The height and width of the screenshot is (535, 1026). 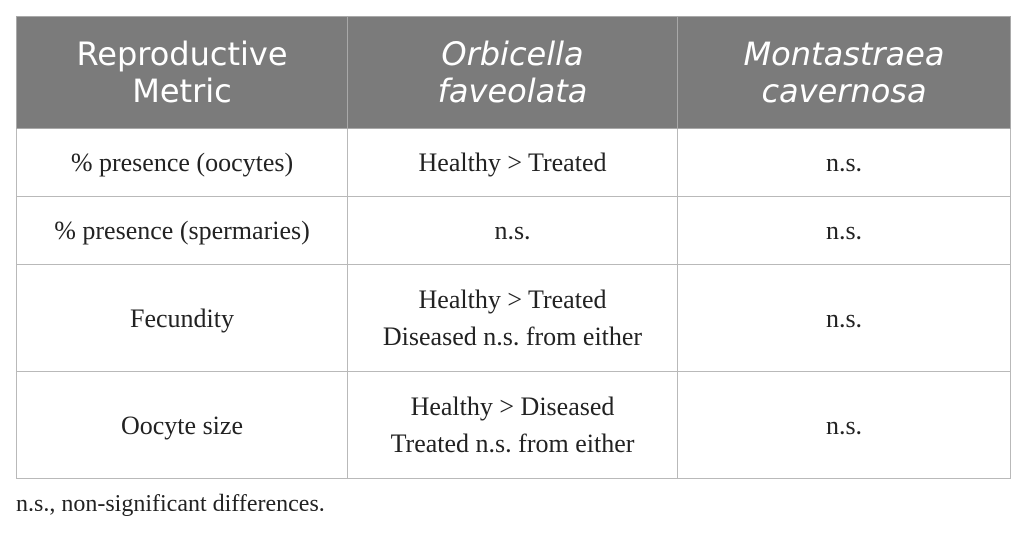 What do you see at coordinates (182, 53) in the screenshot?
I see `header-line: Reproductive` at bounding box center [182, 53].